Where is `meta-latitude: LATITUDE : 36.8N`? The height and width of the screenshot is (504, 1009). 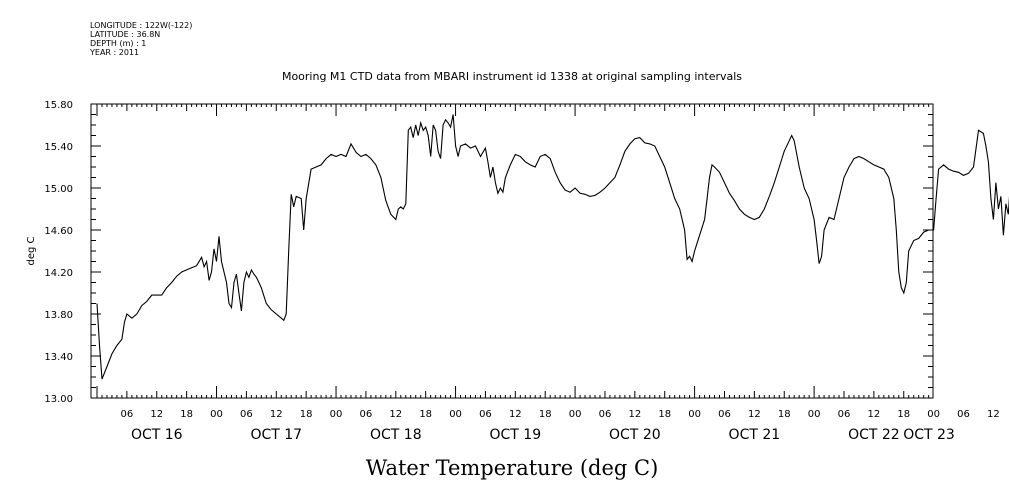 meta-latitude: LATITUDE : 36.8N is located at coordinates (125, 34).